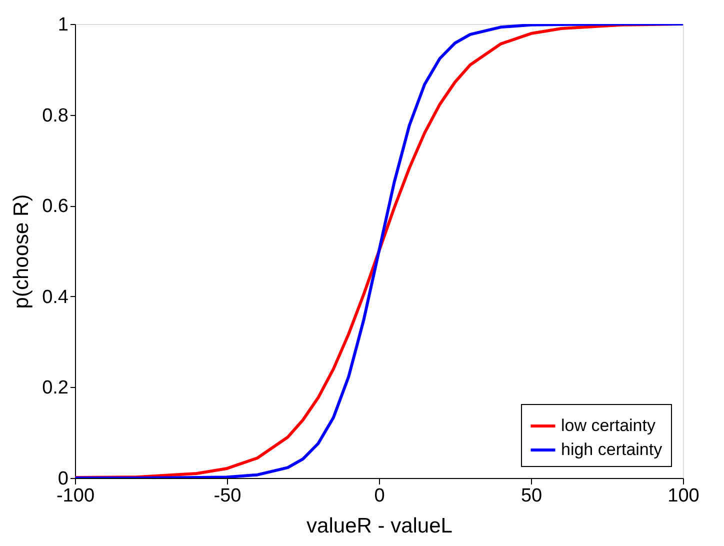  Describe the element at coordinates (531, 496) in the screenshot. I see `x-tick-label: 50` at that location.